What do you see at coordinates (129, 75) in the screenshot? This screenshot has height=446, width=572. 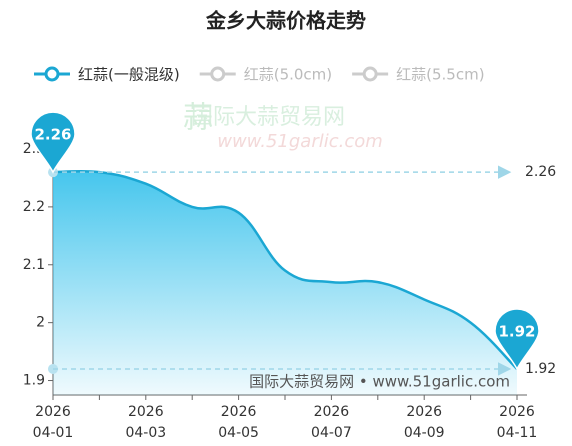 I see `legend-label: 红蒜(一般混级)` at bounding box center [129, 75].